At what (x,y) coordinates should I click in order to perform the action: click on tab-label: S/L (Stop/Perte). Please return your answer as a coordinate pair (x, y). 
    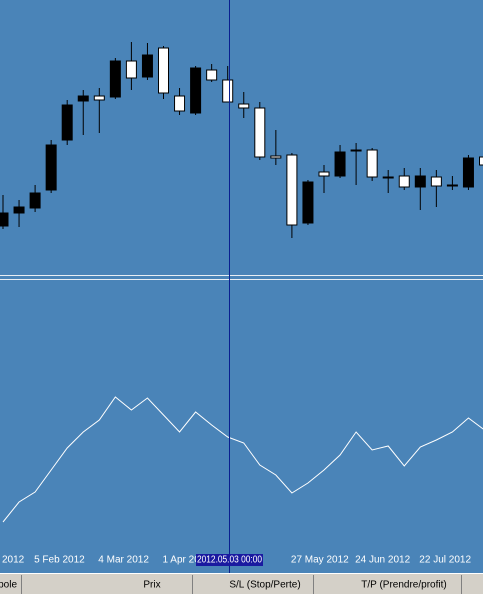
    Looking at the image, I should click on (264, 585).